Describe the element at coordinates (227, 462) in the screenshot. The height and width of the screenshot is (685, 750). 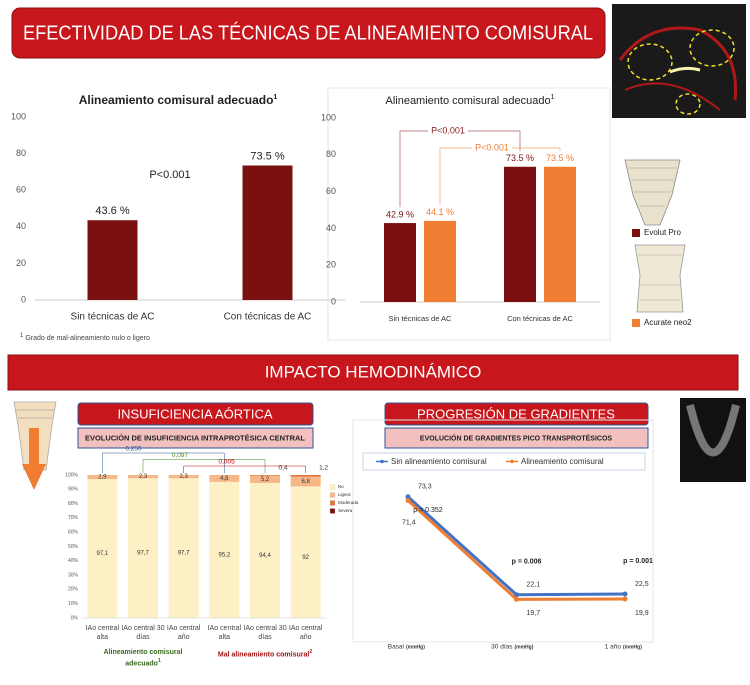
I see `annotation: 0,005` at that location.